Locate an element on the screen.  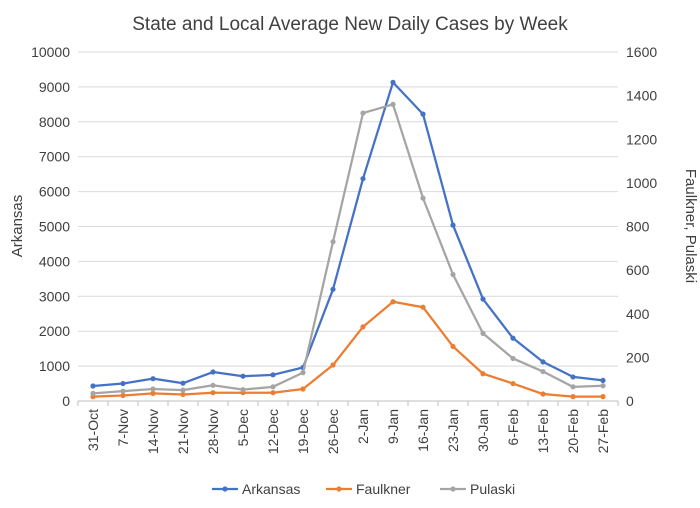
y-left-tick-label: 0 is located at coordinates (66, 401).